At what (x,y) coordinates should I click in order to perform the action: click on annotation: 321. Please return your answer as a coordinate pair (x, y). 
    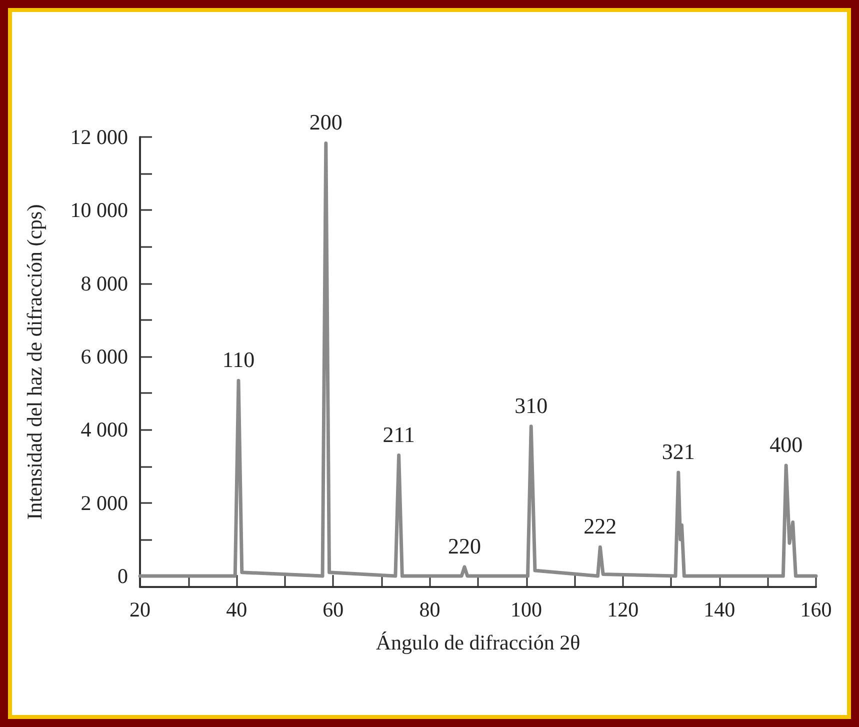
    Looking at the image, I should click on (678, 451).